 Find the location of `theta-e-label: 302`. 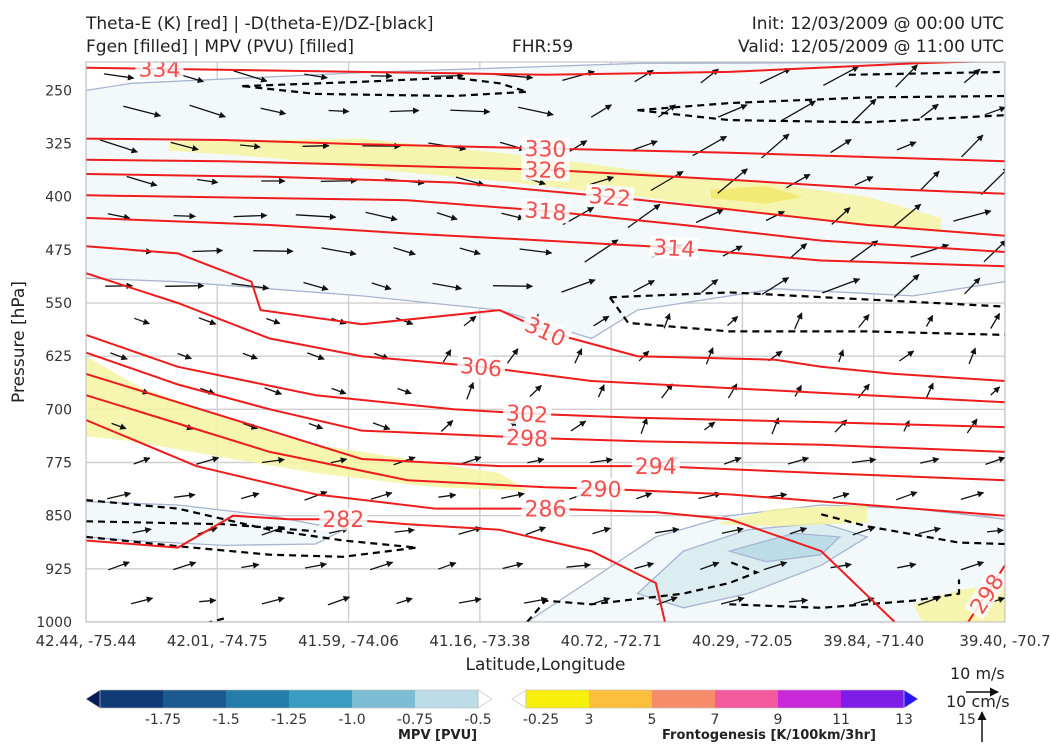

theta-e-label: 302 is located at coordinates (526, 414).